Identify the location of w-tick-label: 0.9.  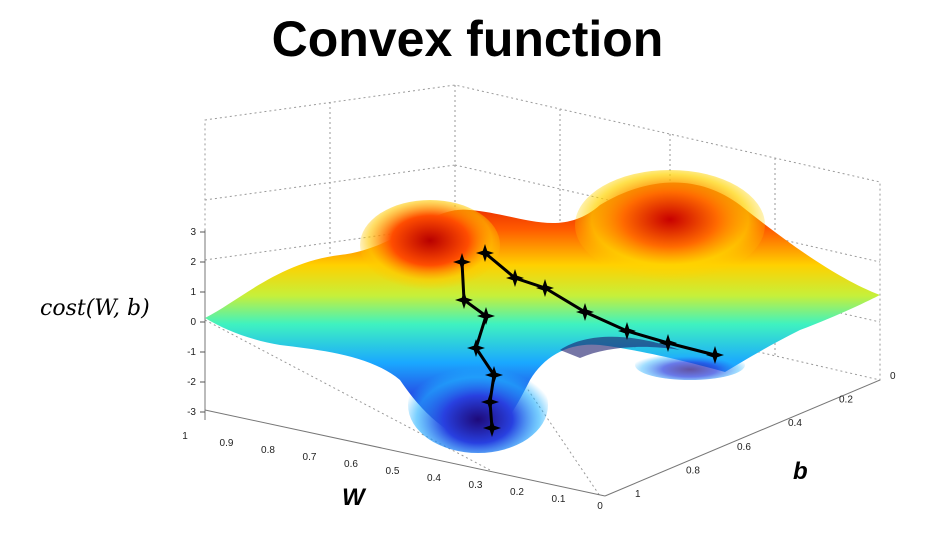
(227, 443).